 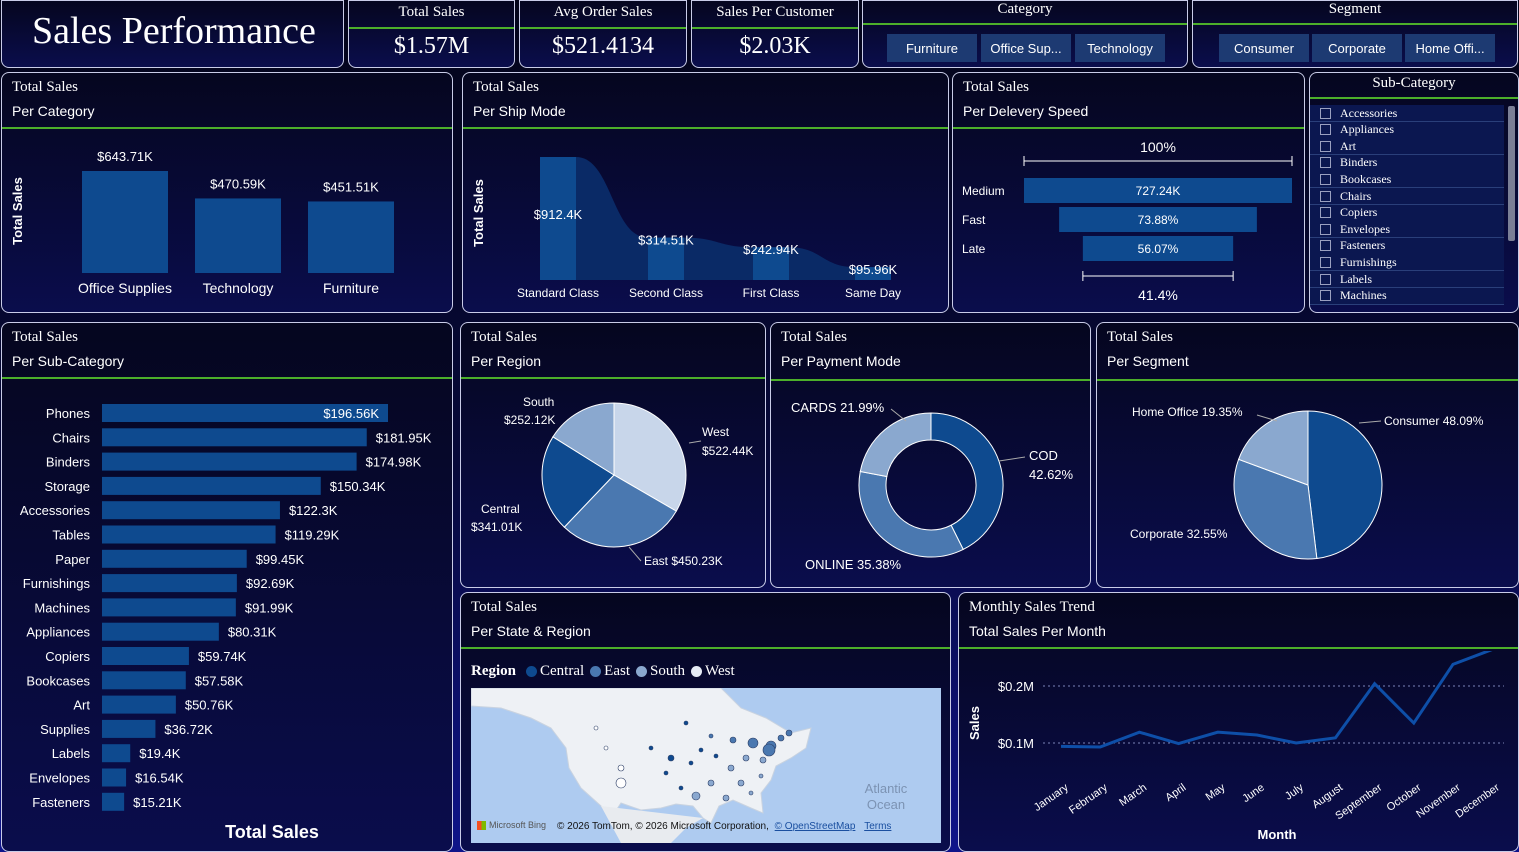 I want to click on subcategory-item-bookcases: Bookcases, so click(x=1355, y=179).